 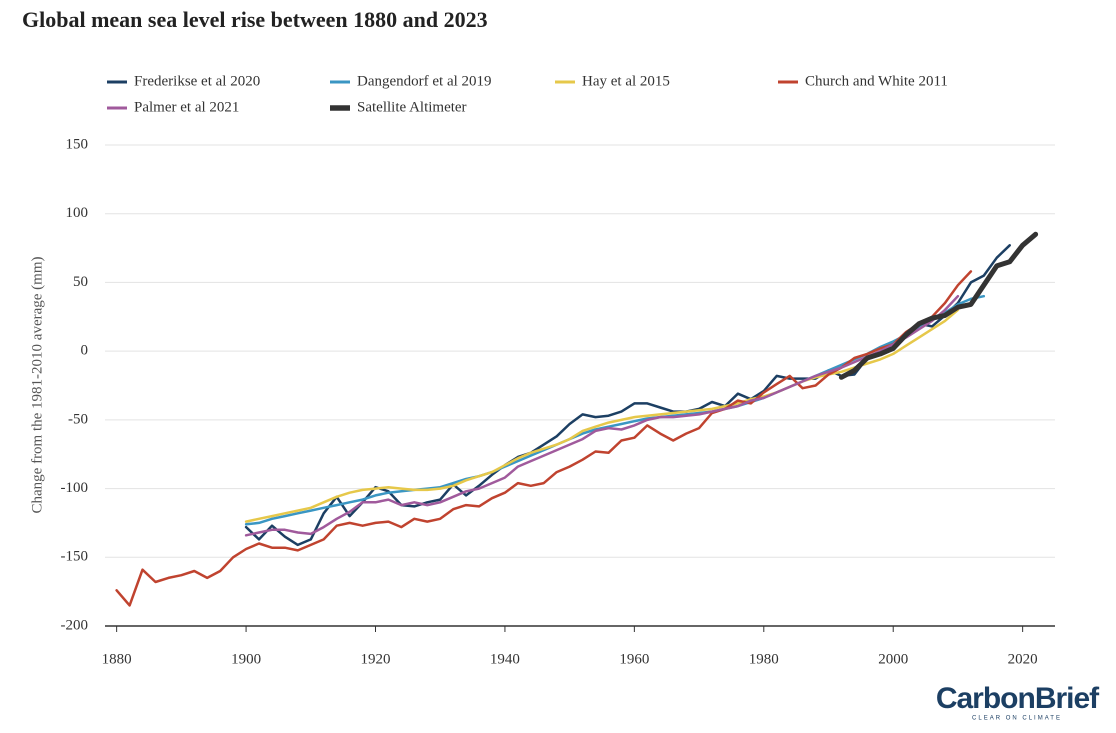 I want to click on y-tick-label: 0, so click(x=85, y=351).